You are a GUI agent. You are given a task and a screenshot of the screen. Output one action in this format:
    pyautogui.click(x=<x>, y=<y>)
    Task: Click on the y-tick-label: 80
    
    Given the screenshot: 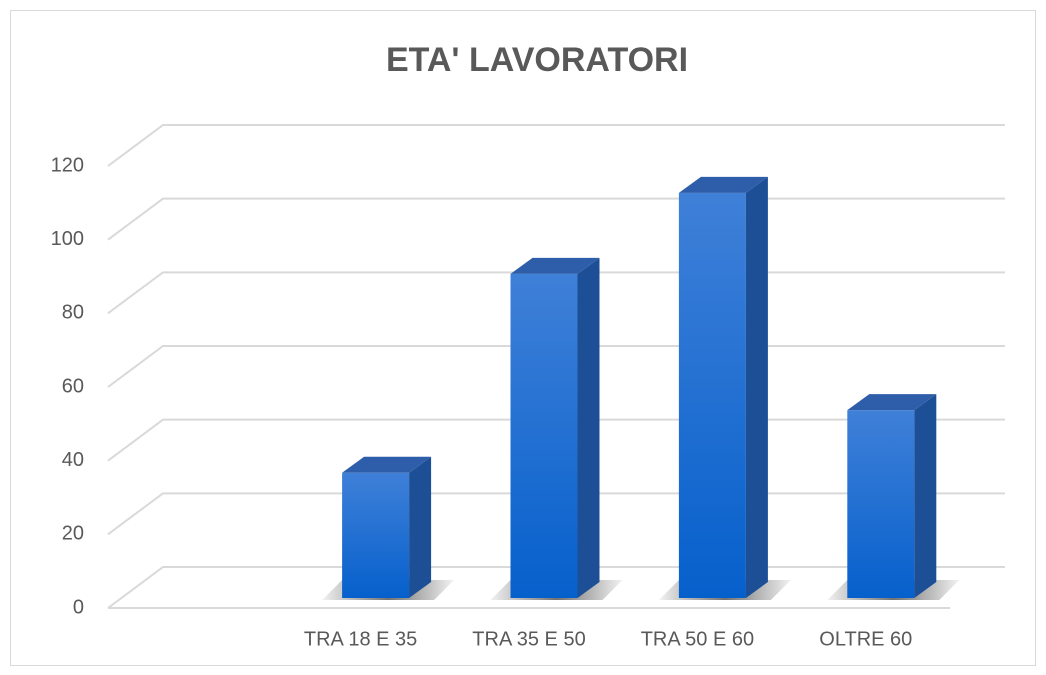 What is the action you would take?
    pyautogui.click(x=73, y=313)
    